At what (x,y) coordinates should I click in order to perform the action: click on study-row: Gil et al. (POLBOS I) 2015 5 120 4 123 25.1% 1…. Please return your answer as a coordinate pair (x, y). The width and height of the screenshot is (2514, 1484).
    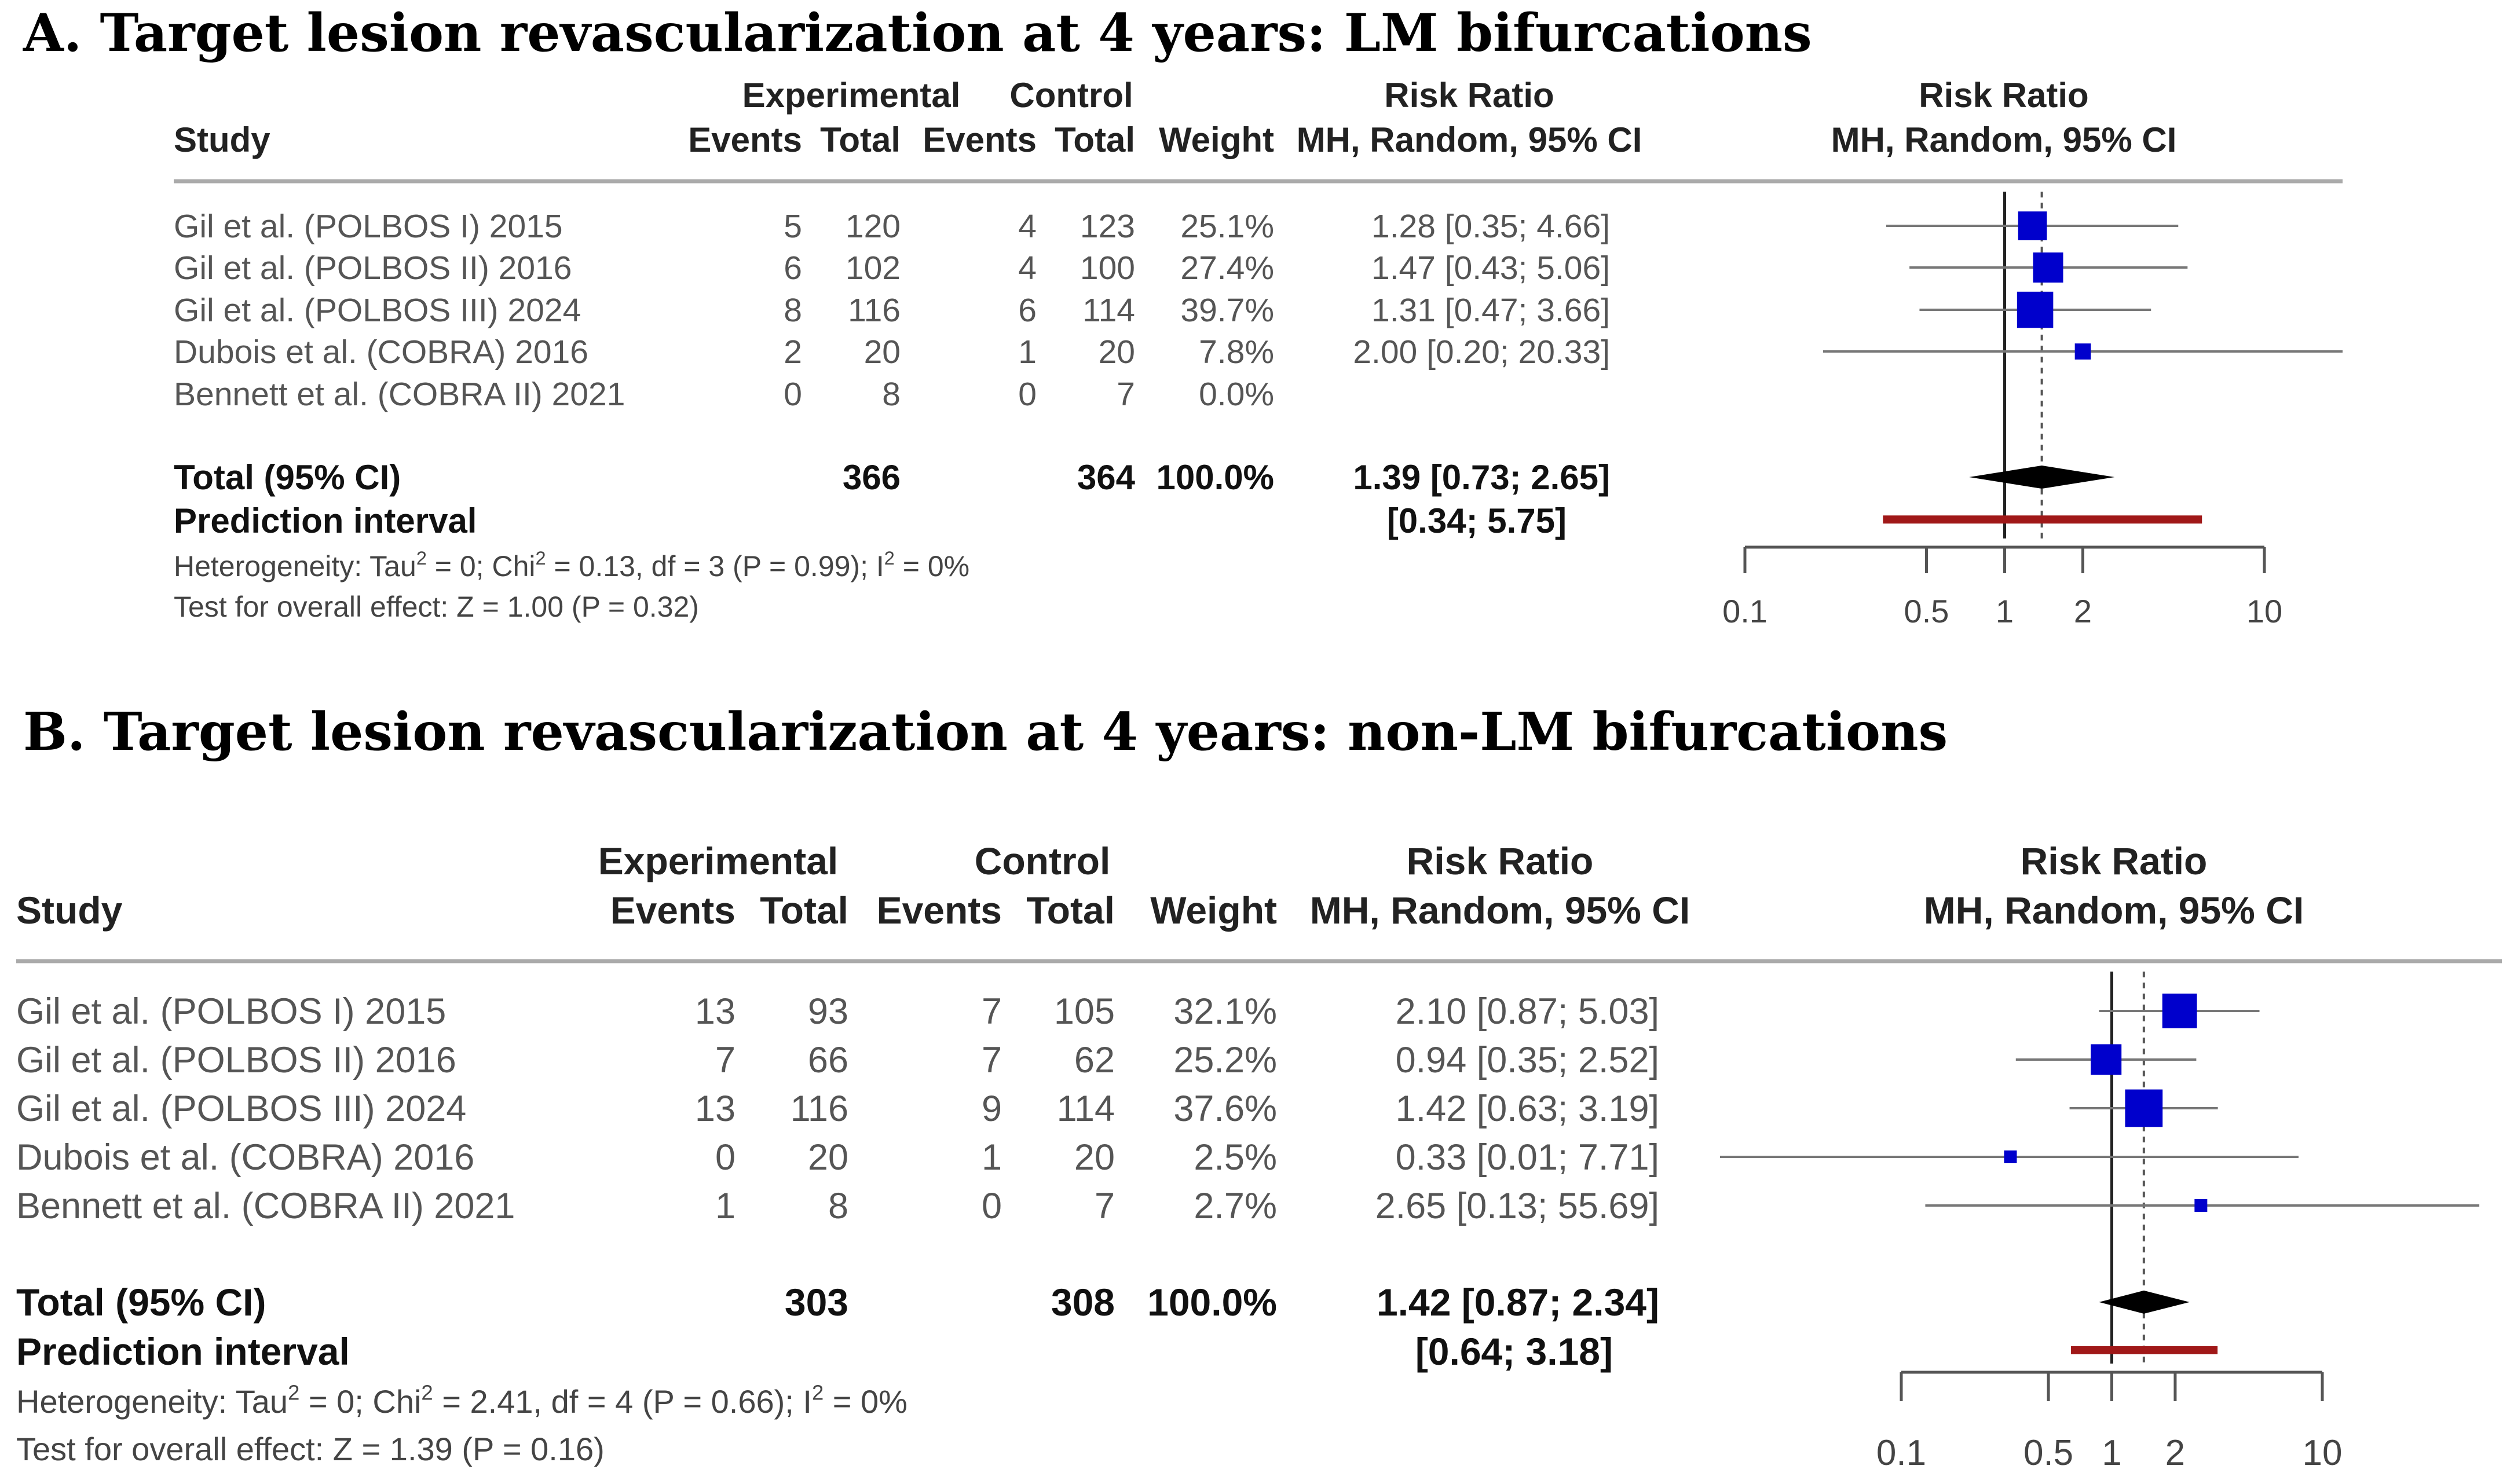
    Looking at the image, I should click on (1176, 226).